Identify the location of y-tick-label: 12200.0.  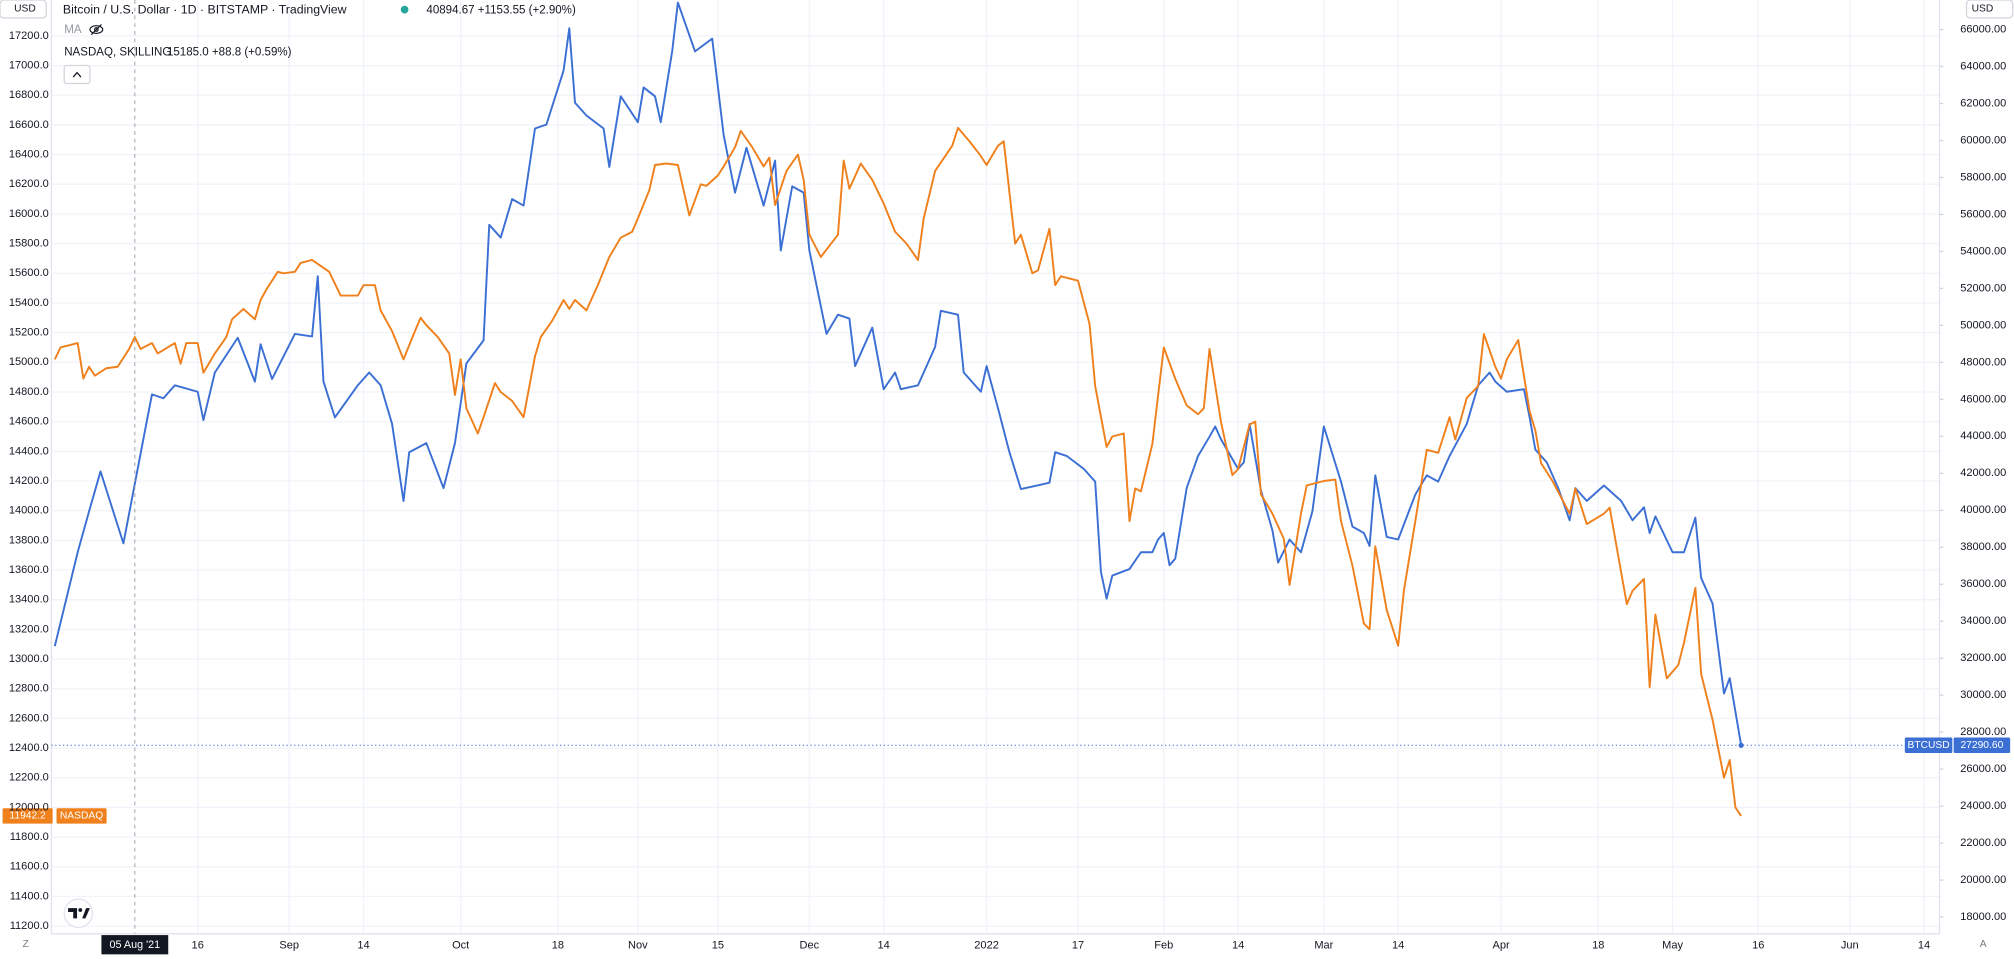
(29, 778).